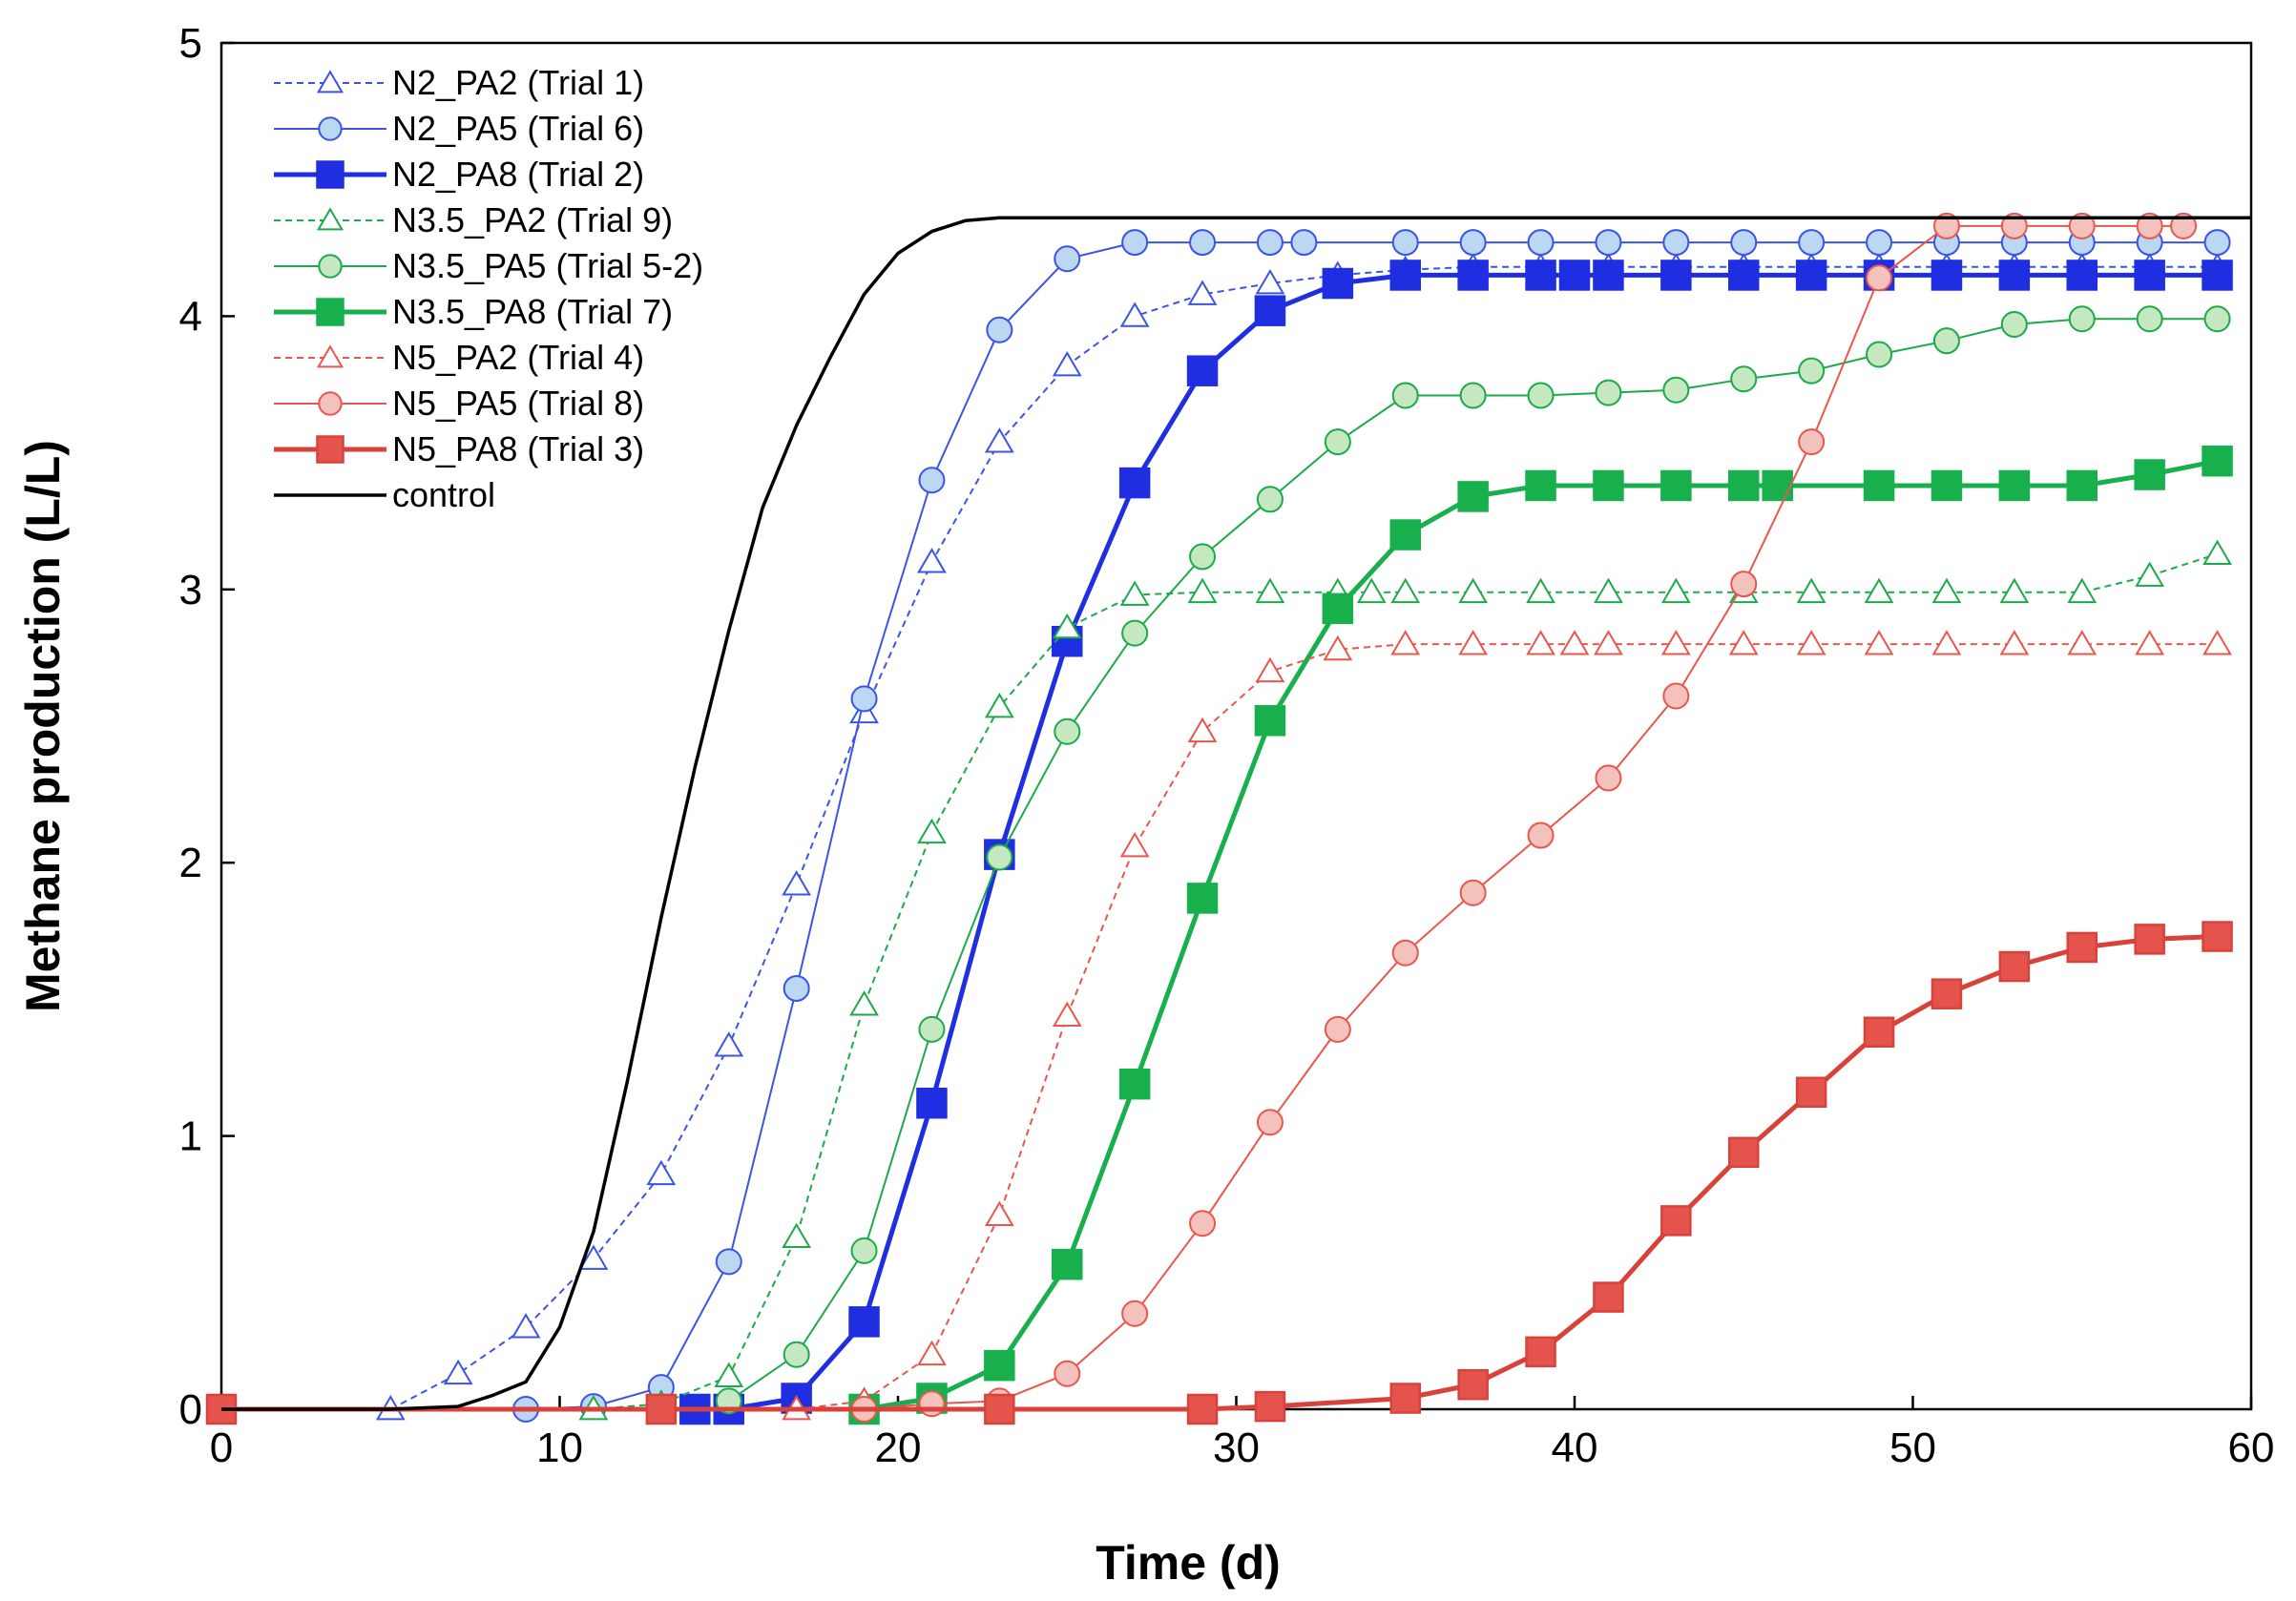 The image size is (2296, 1601). Describe the element at coordinates (1913, 1447) in the screenshot. I see `x-tick-label: 50` at that location.